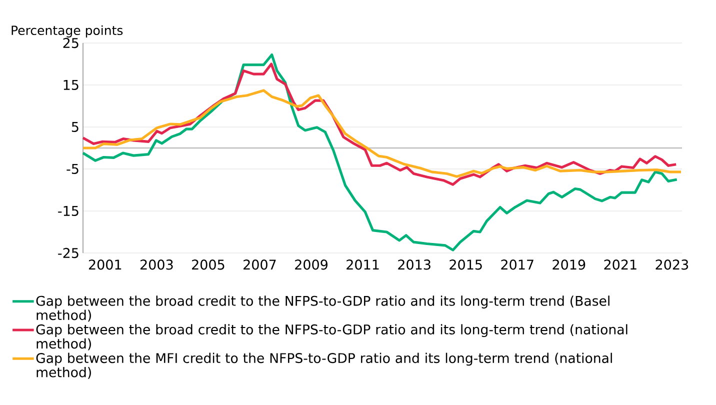  I want to click on y-tick-label: 5, so click(75, 127).